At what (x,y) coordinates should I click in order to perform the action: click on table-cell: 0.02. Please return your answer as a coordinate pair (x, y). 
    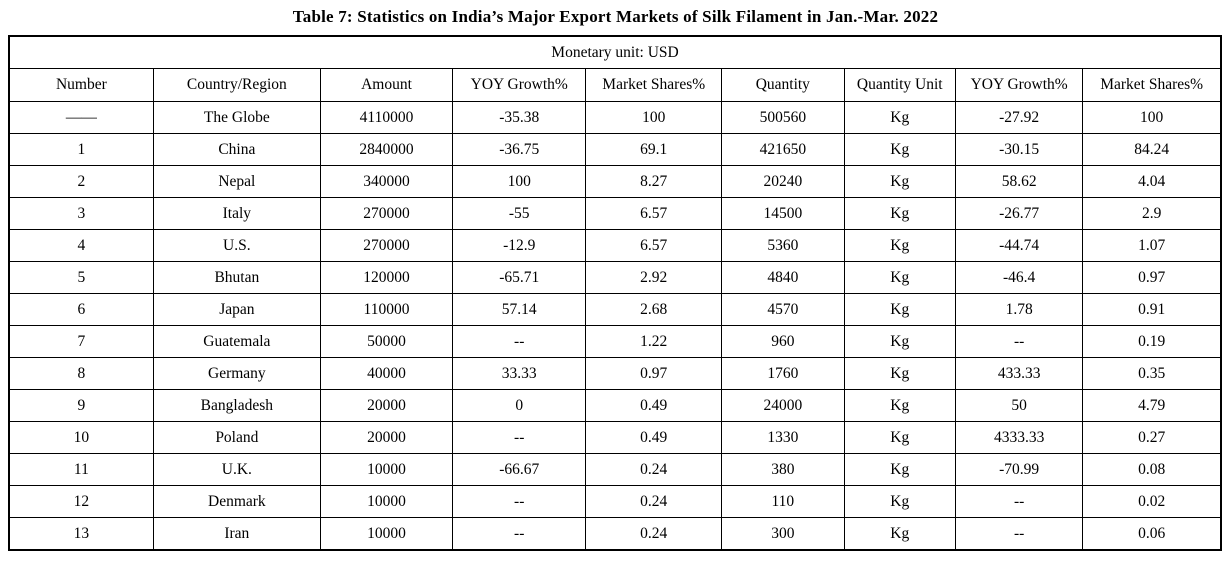
    Looking at the image, I should click on (1152, 501).